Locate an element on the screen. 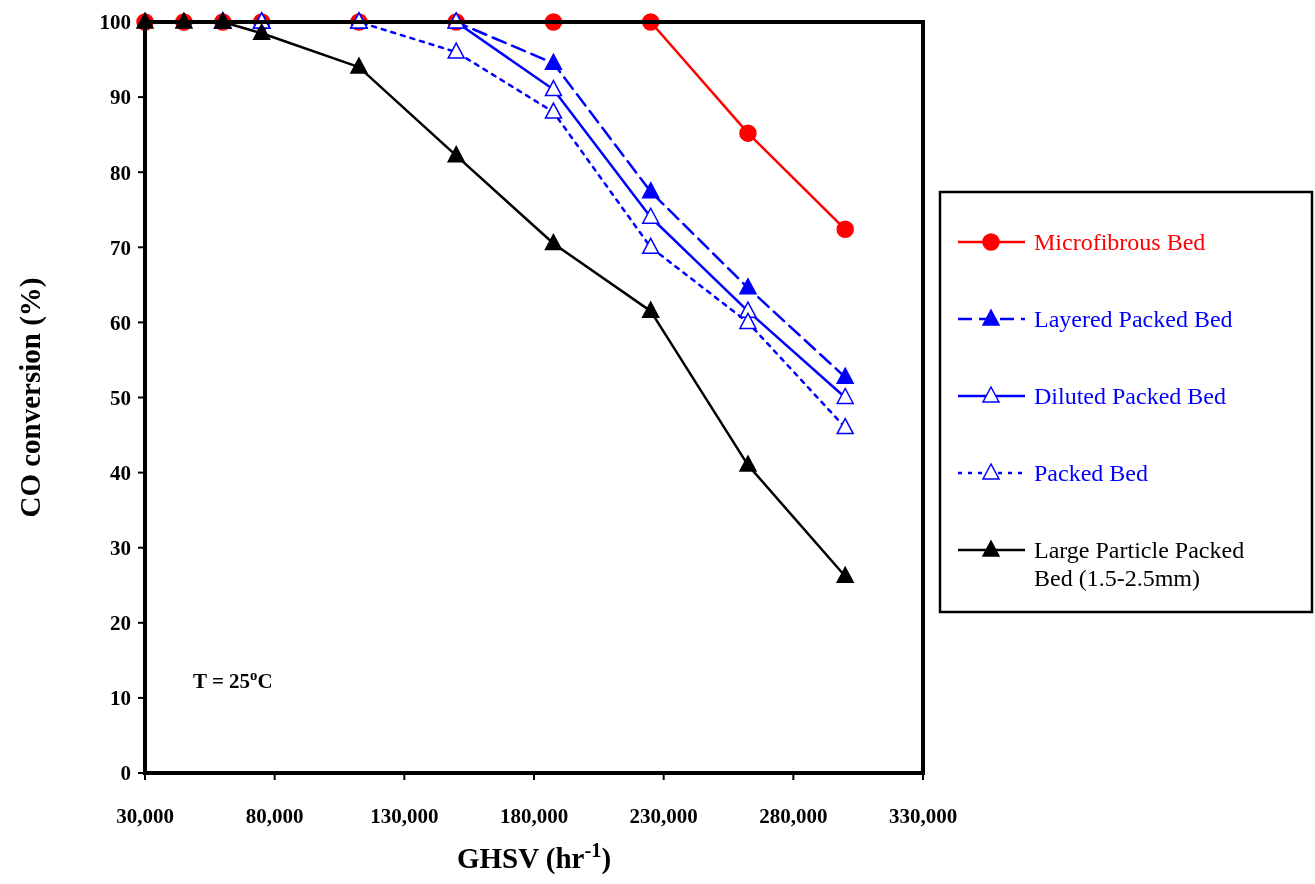 Image resolution: width=1315 pixels, height=884 pixels. x-tick-label: 30,000 is located at coordinates (145, 816).